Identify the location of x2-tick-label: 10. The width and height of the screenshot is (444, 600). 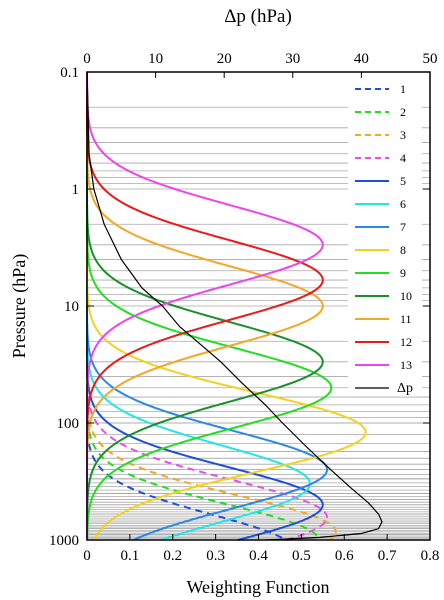
(155, 59).